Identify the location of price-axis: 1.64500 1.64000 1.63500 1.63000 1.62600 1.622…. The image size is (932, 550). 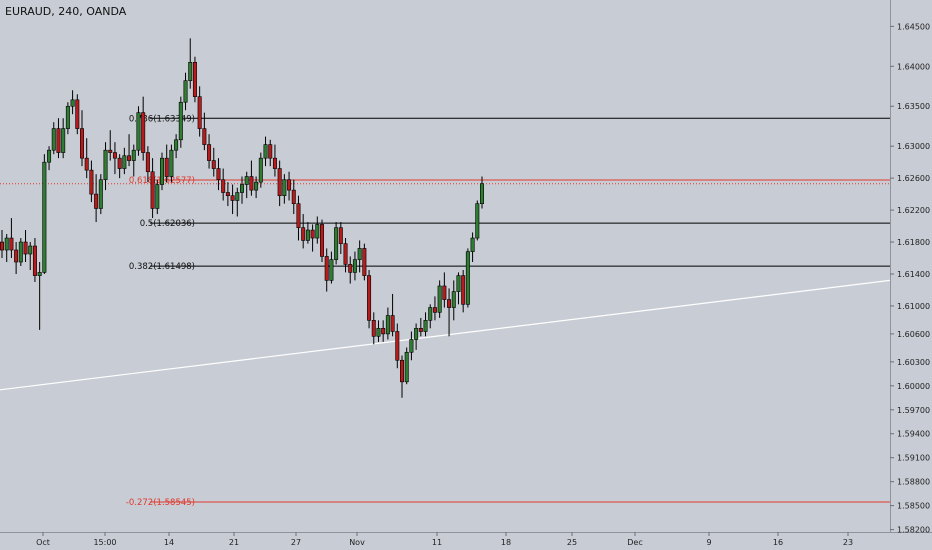
(910, 278).